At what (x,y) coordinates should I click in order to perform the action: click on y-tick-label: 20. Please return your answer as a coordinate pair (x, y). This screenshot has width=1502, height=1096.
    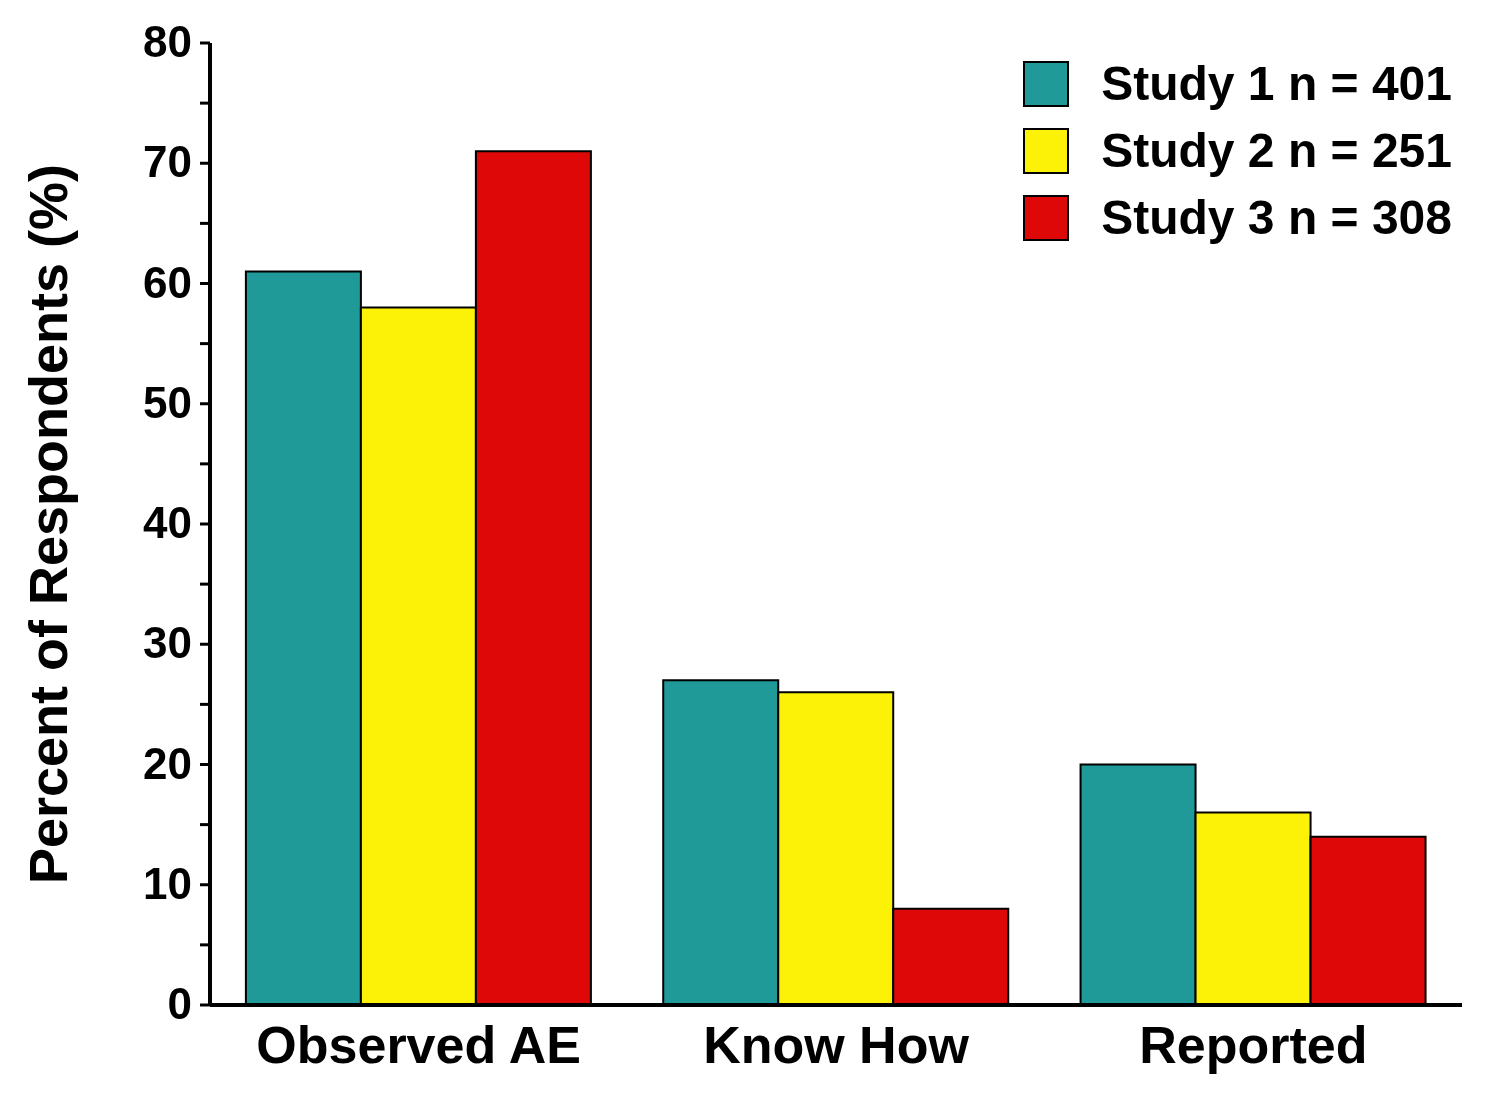
    Looking at the image, I should click on (167, 763).